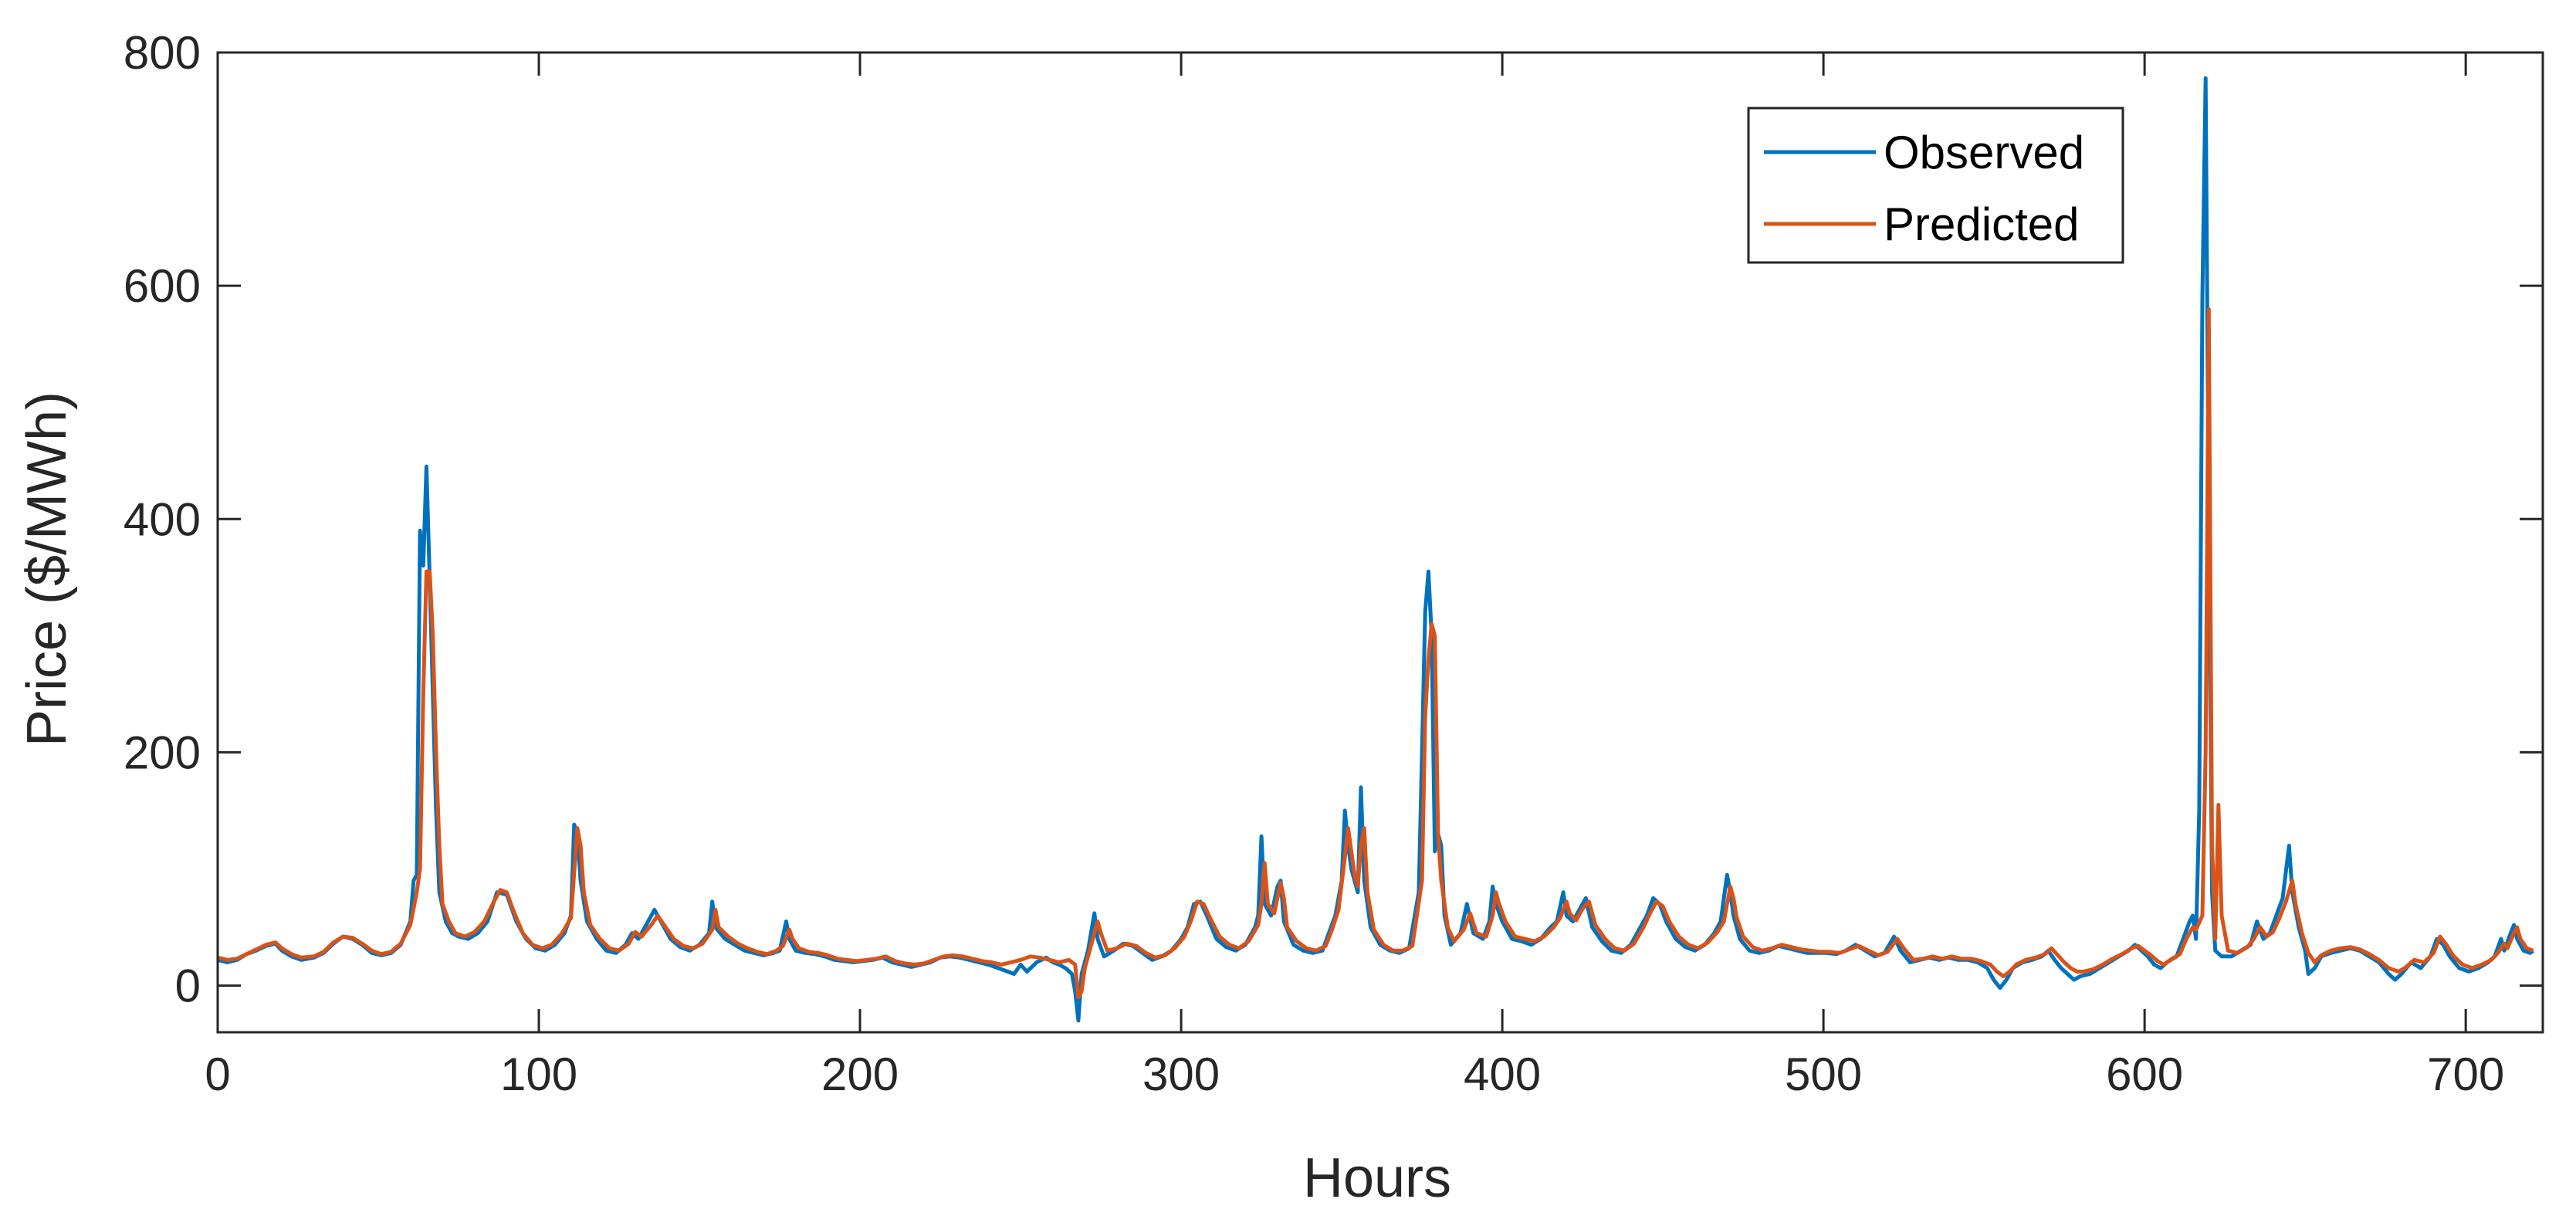 The width and height of the screenshot is (2576, 1216). I want to click on x-tick-label: 300, so click(1181, 1074).